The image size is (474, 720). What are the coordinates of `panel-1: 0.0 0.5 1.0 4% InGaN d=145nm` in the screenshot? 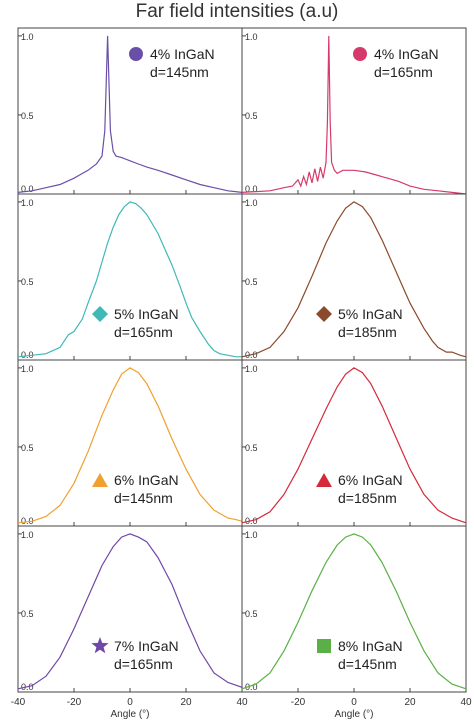 It's located at (130, 111).